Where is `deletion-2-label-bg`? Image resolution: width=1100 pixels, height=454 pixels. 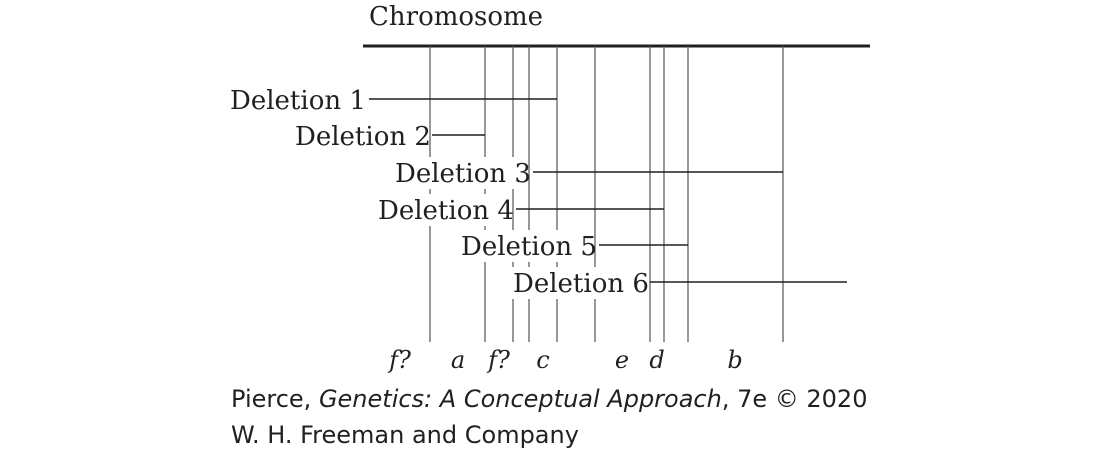 deletion-2-label-bg is located at coordinates (359, 136).